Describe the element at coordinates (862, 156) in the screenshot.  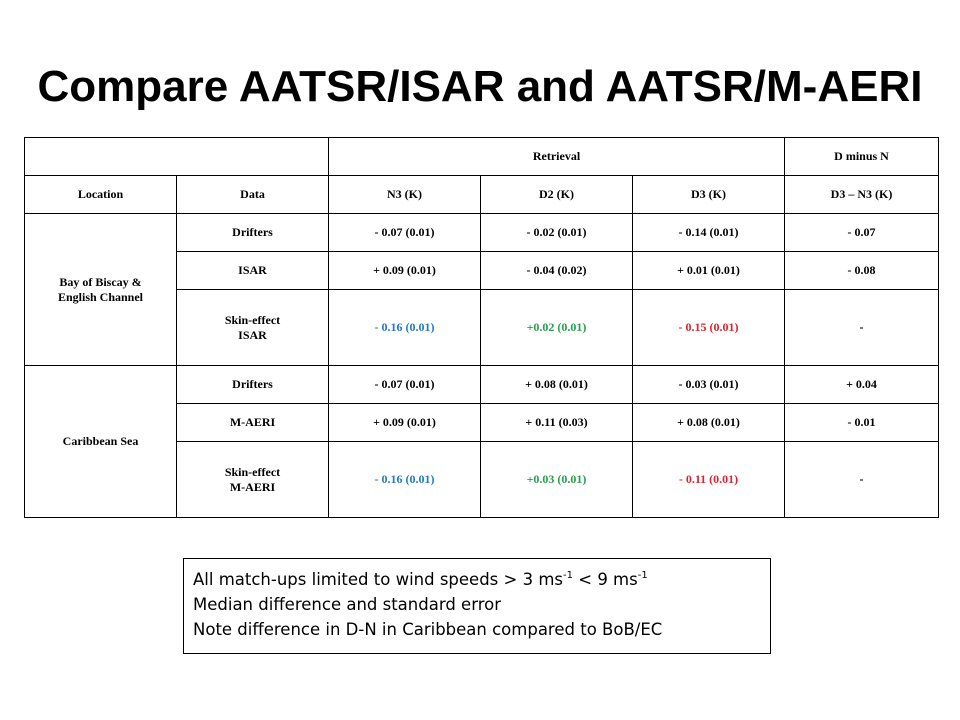
I see `d-minus-n-header: D minus N` at that location.